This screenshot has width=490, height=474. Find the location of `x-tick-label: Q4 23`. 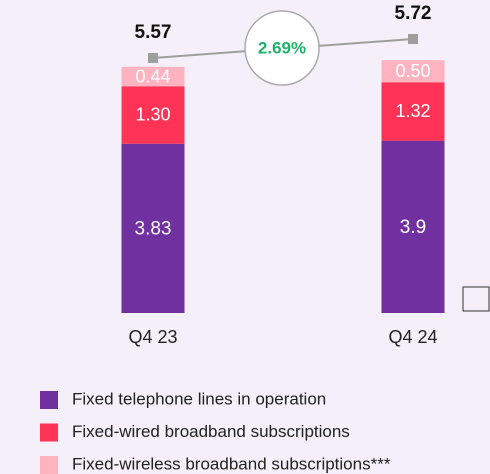

x-tick-label: Q4 23 is located at coordinates (152, 337).